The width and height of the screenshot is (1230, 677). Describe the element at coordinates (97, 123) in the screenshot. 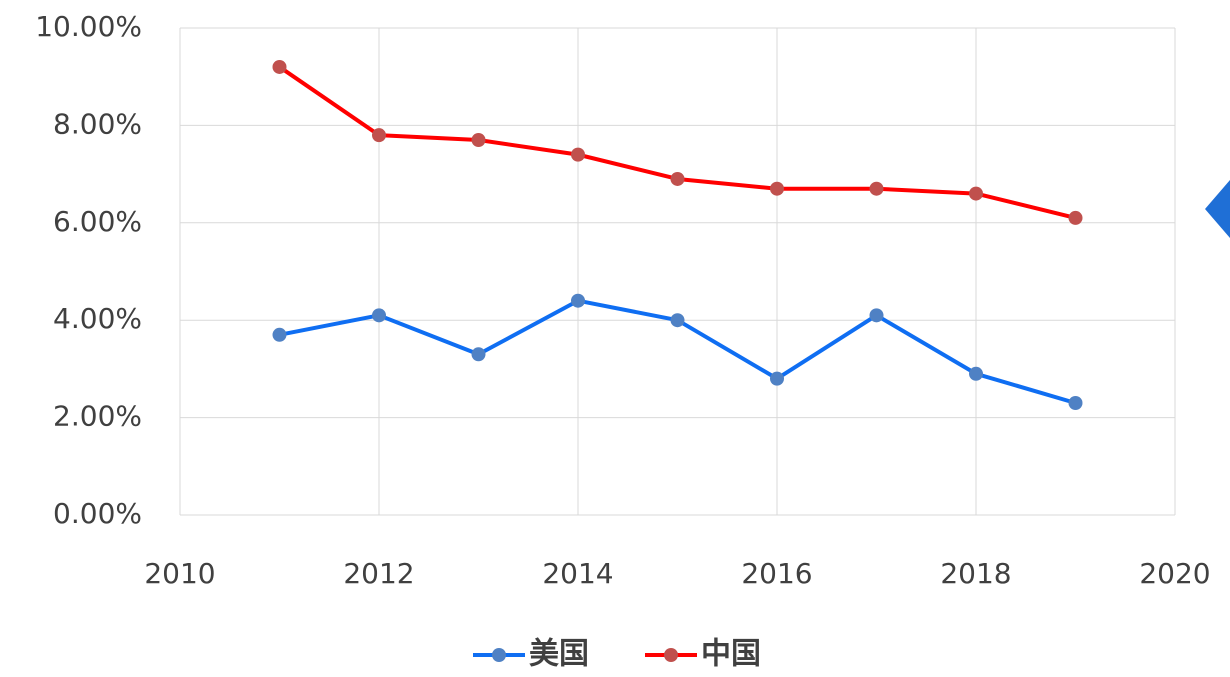

I see `y-tick-label: 8.00%` at that location.